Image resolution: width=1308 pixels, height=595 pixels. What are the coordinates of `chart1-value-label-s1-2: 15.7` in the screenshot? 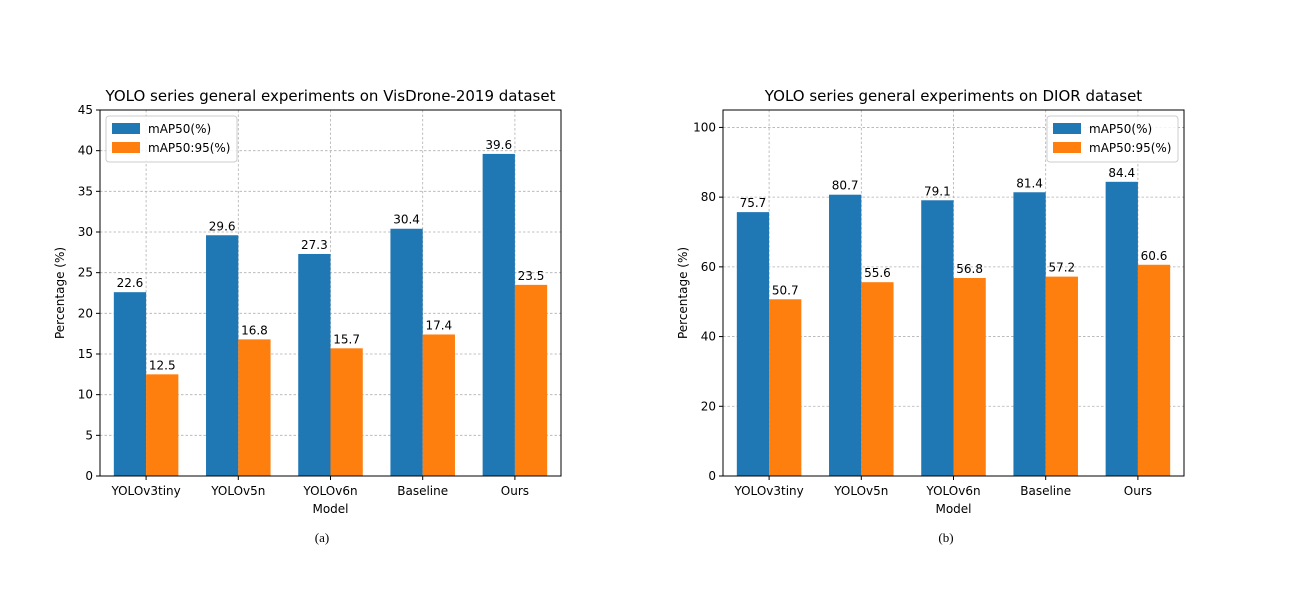 It's located at (346, 339).